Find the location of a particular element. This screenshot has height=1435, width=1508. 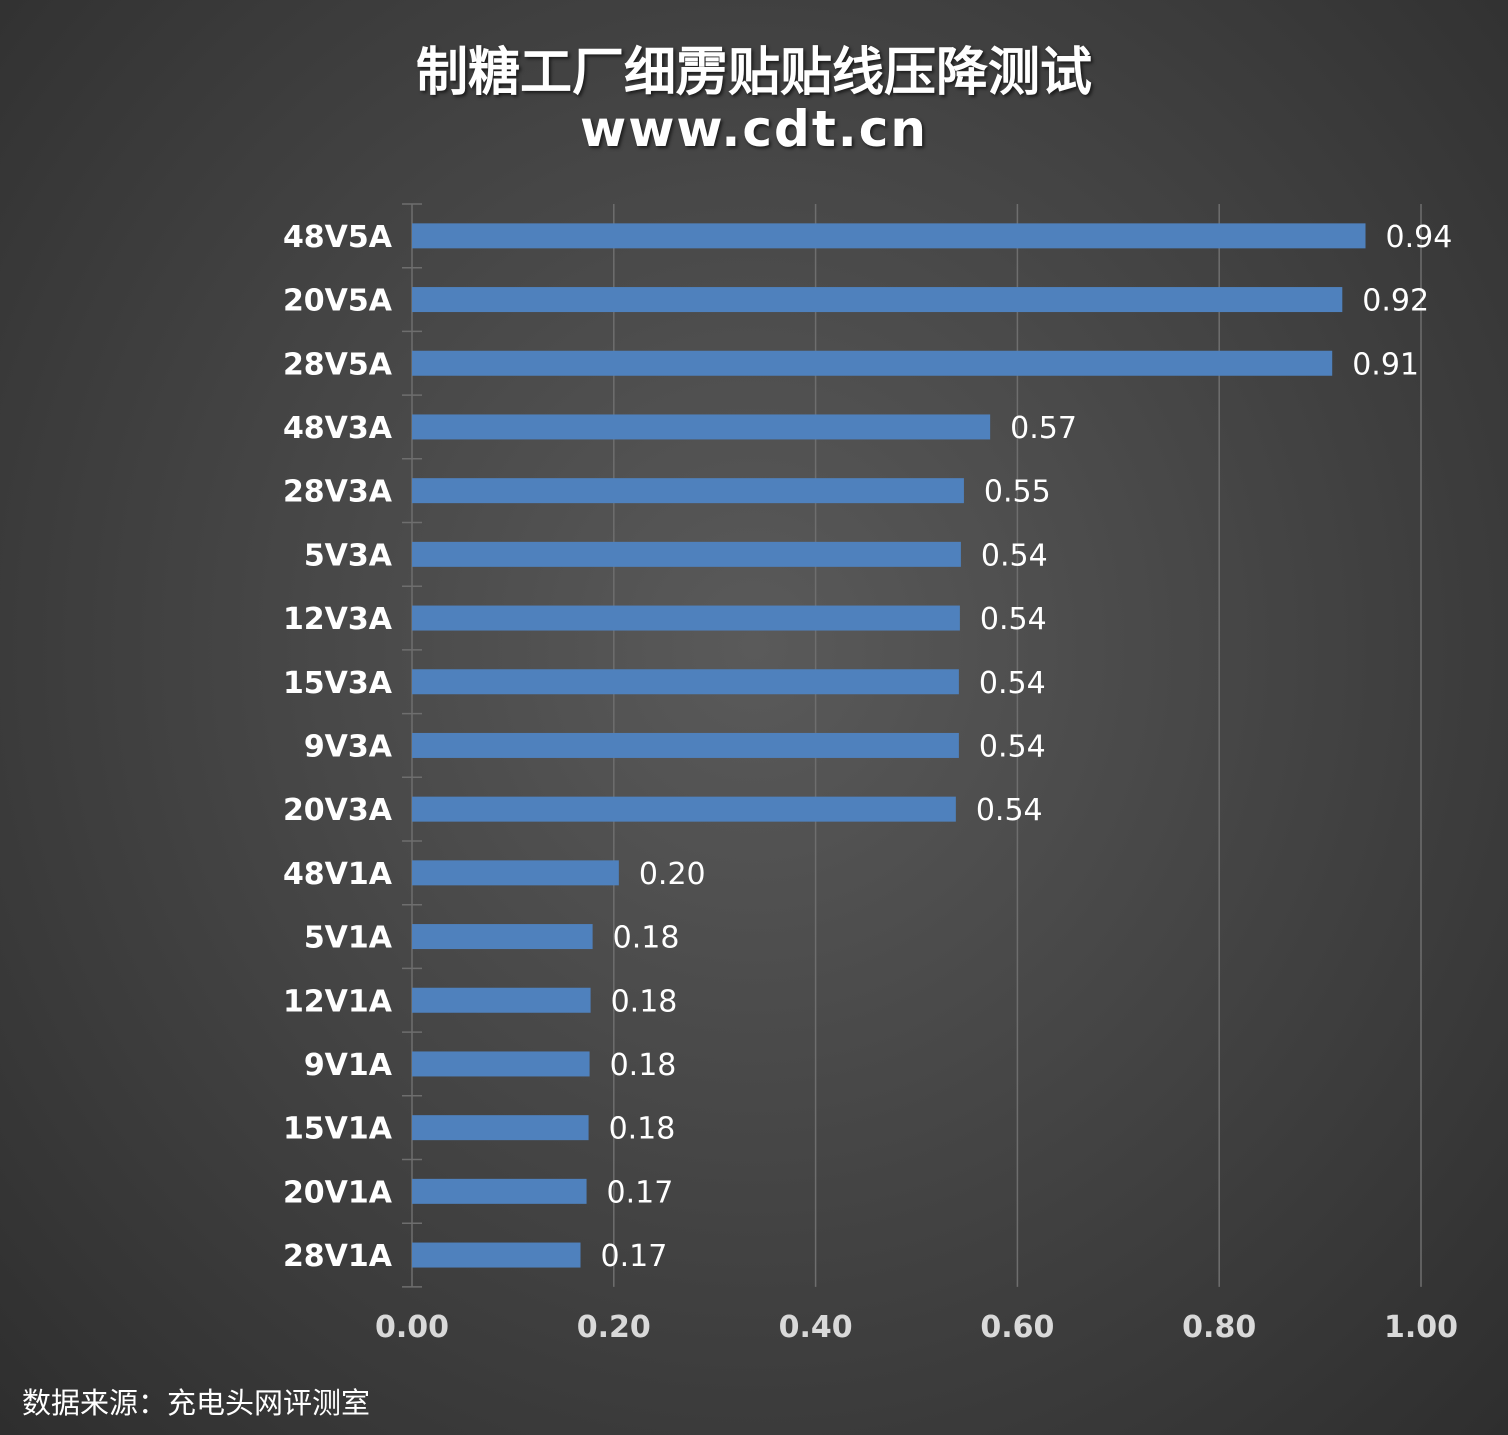

category-label: 5V1A is located at coordinates (348, 938).